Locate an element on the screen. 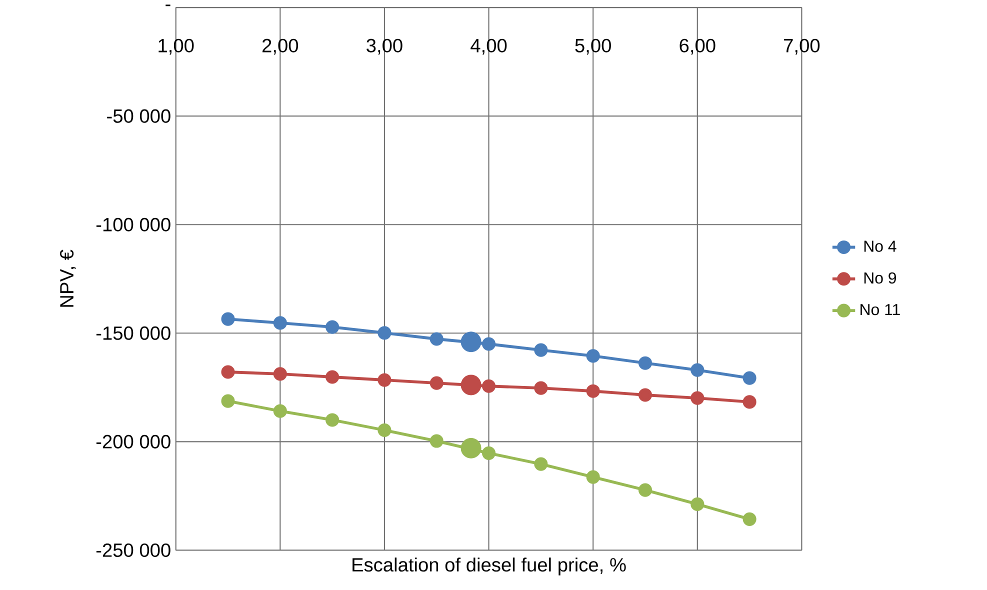  y-axis-title: NPV, € is located at coordinates (68, 278).